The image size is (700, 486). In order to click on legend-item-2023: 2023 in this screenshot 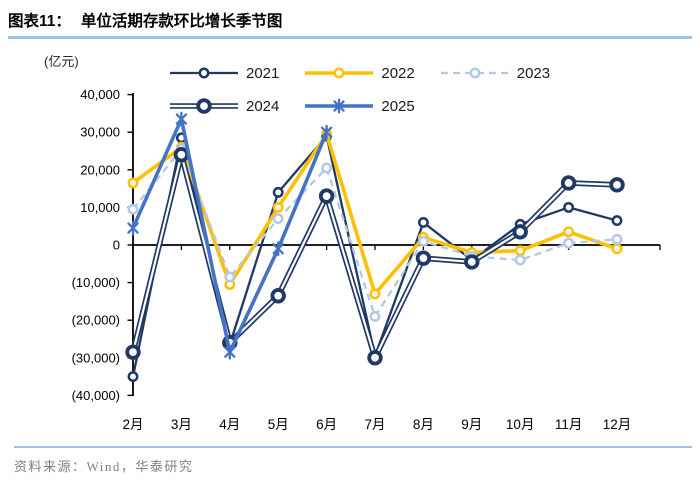, I will do `click(494, 73)`.